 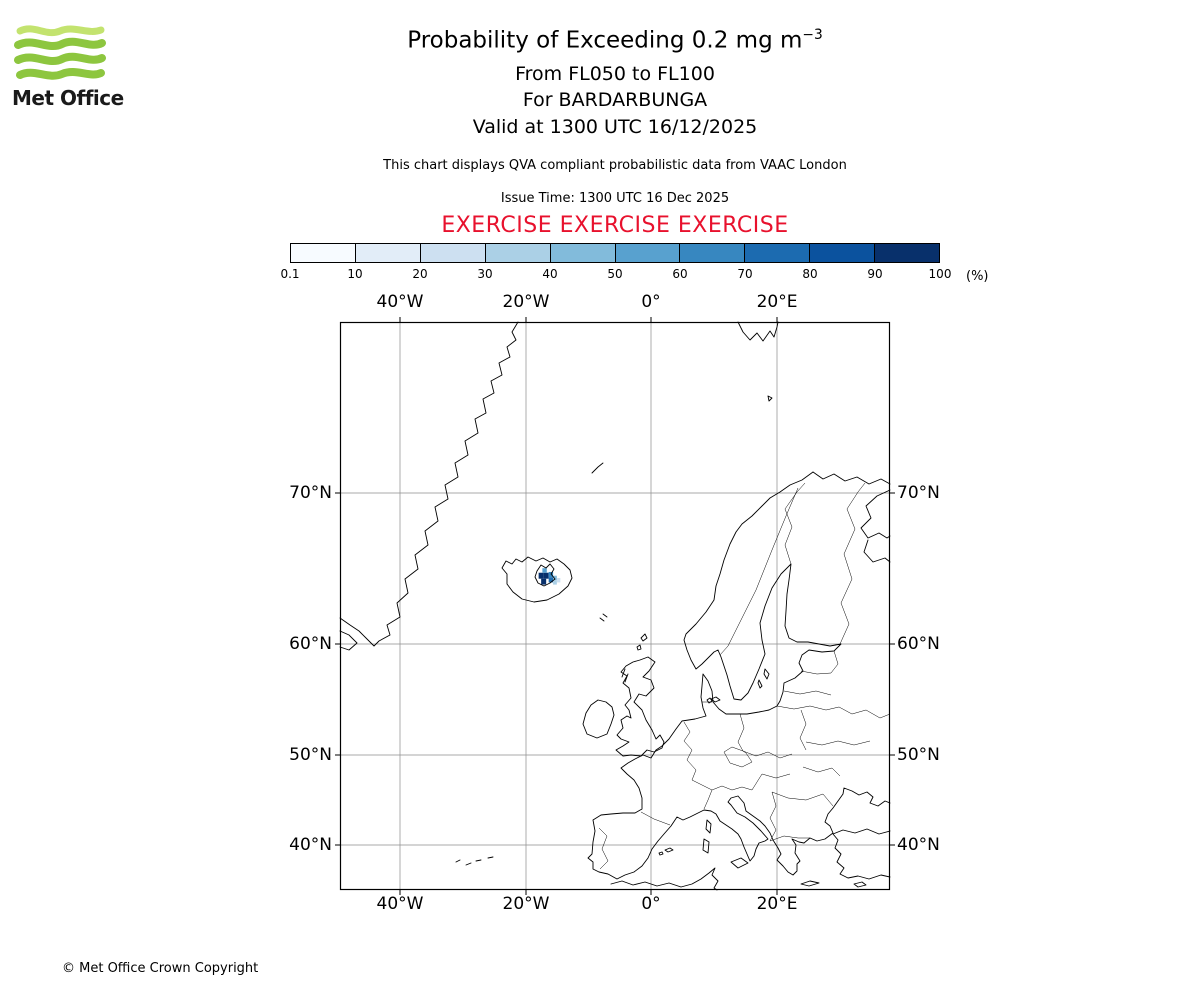 What do you see at coordinates (474, 861) in the screenshot?
I see `coast-azores` at bounding box center [474, 861].